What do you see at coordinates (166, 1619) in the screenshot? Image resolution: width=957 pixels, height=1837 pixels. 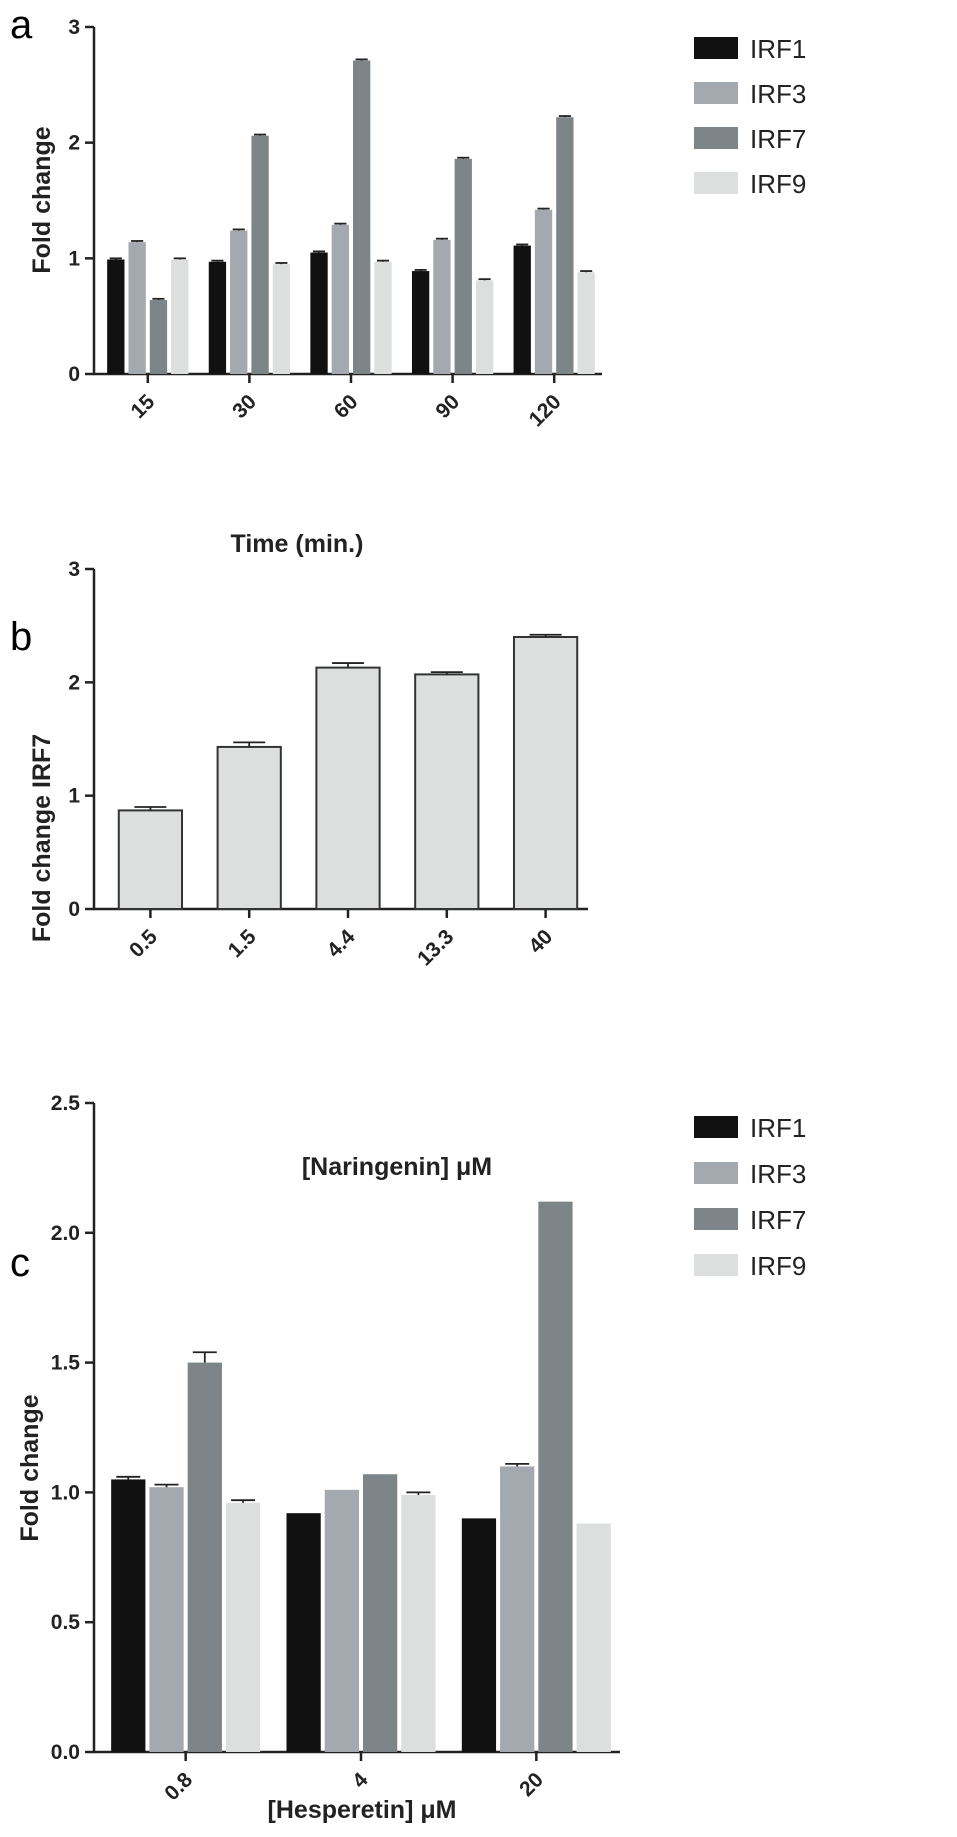 I see `bar-irf3-0.8` at bounding box center [166, 1619].